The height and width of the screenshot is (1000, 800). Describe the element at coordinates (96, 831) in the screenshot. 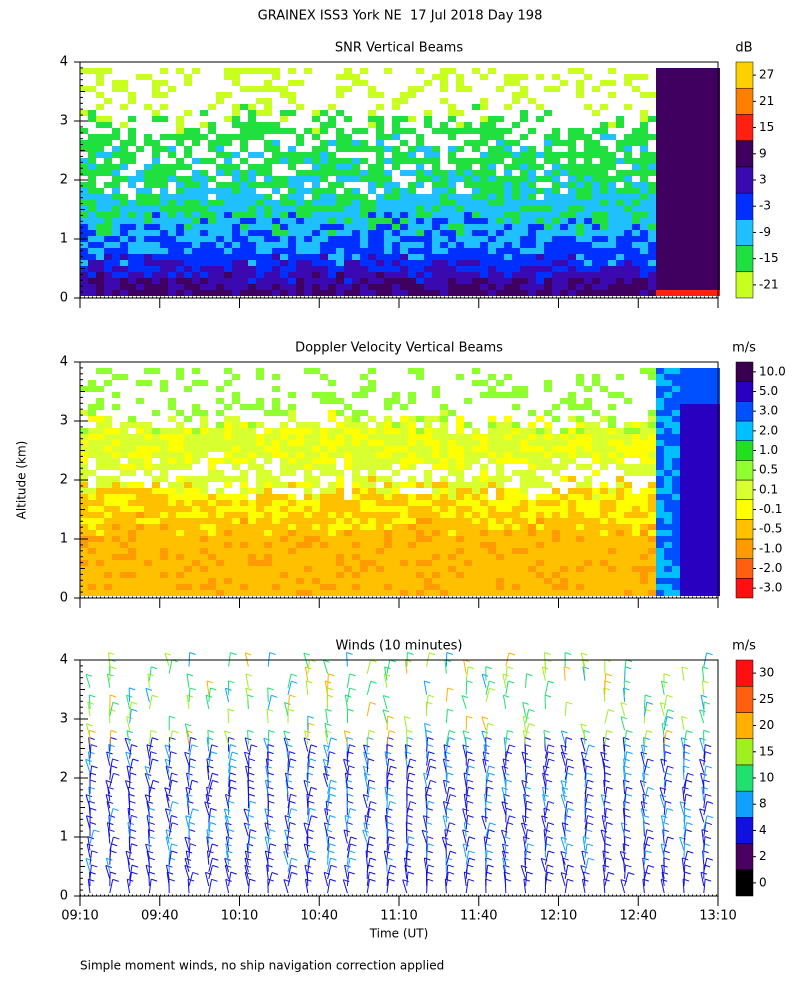

I see `wind-barb-flag` at that location.